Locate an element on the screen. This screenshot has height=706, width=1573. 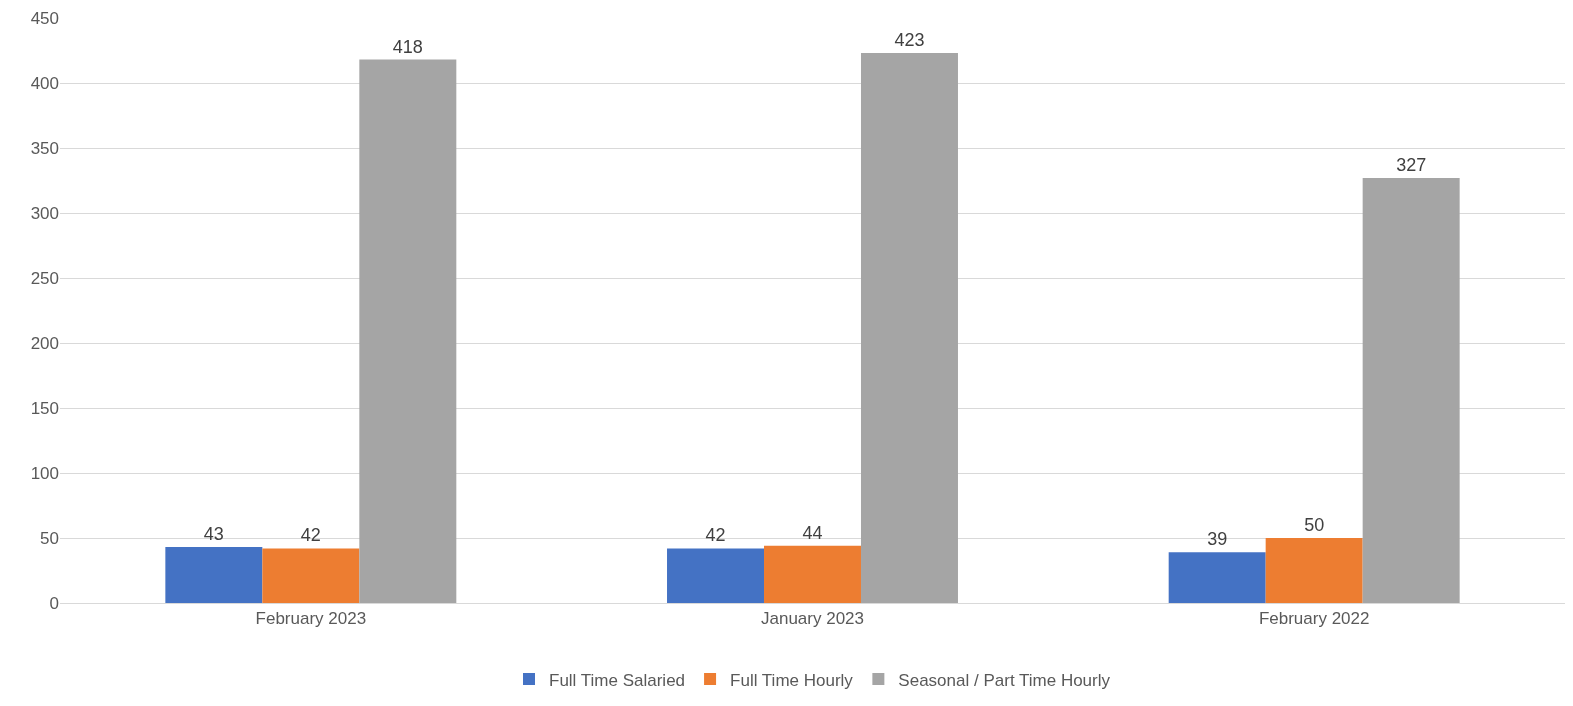
x-tick-label: January 2023 is located at coordinates (812, 619).